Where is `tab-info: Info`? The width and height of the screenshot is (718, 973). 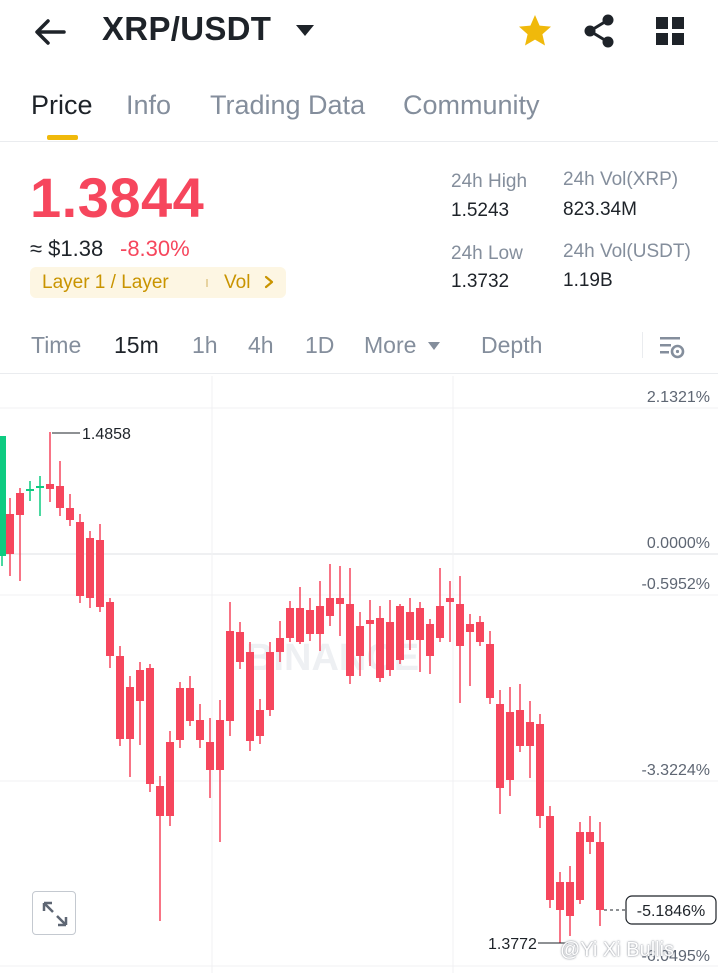
tab-info: Info is located at coordinates (149, 105).